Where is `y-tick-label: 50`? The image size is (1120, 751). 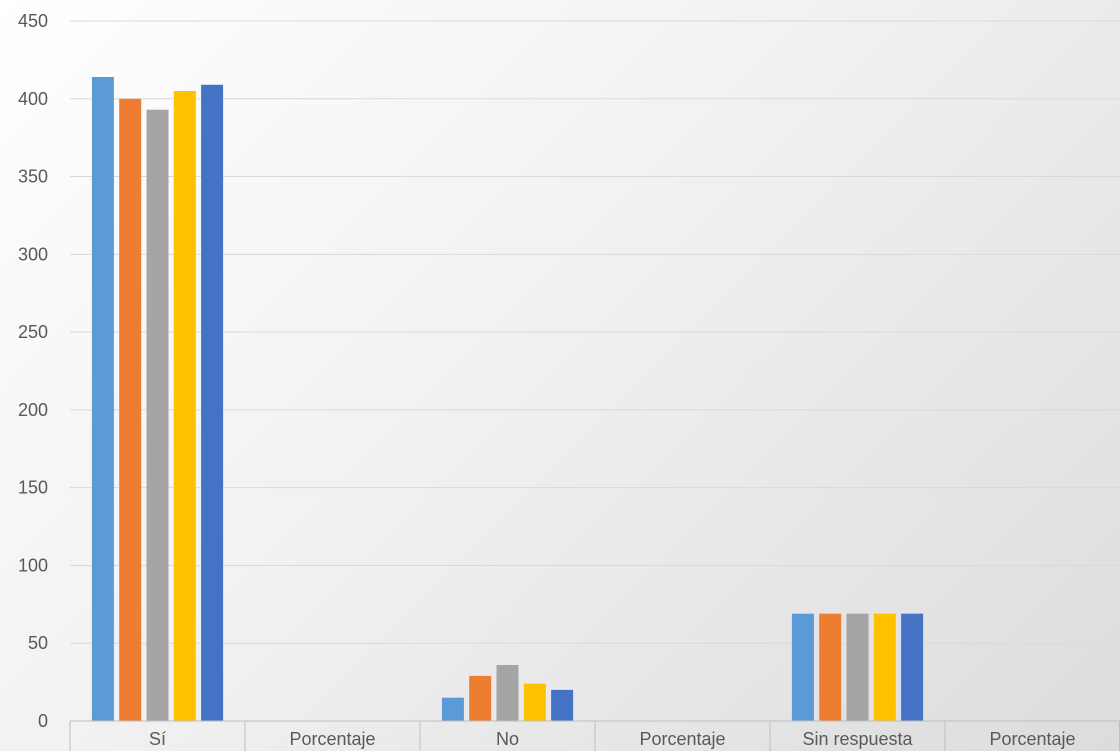
y-tick-label: 50 is located at coordinates (38, 643).